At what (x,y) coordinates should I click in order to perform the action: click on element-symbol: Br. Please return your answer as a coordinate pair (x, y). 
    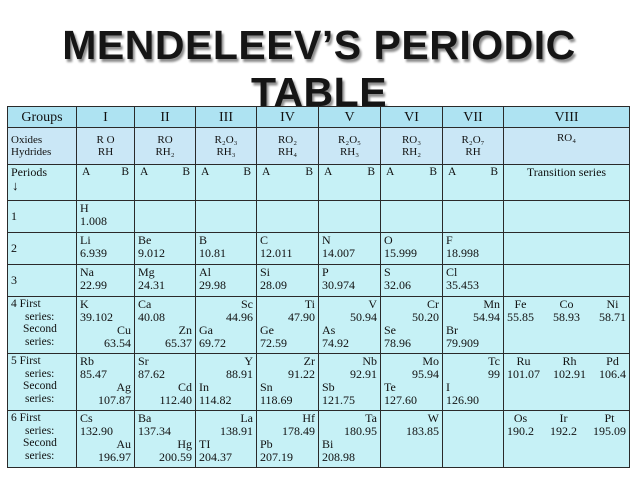
    Looking at the image, I should click on (452, 330).